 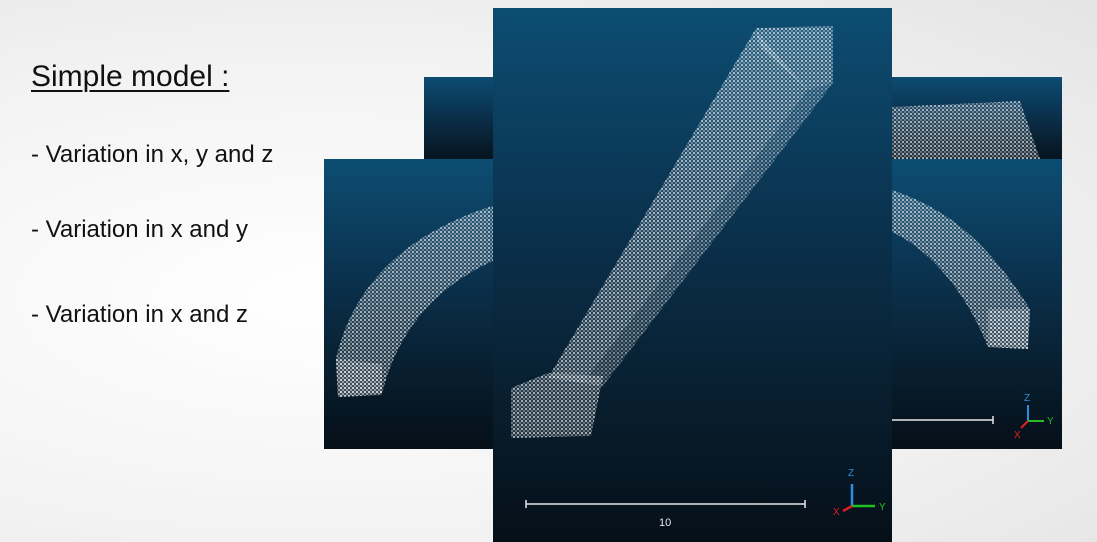 What do you see at coordinates (152, 154) in the screenshot?
I see `bullet-xyz: - Variation in x, y and z` at bounding box center [152, 154].